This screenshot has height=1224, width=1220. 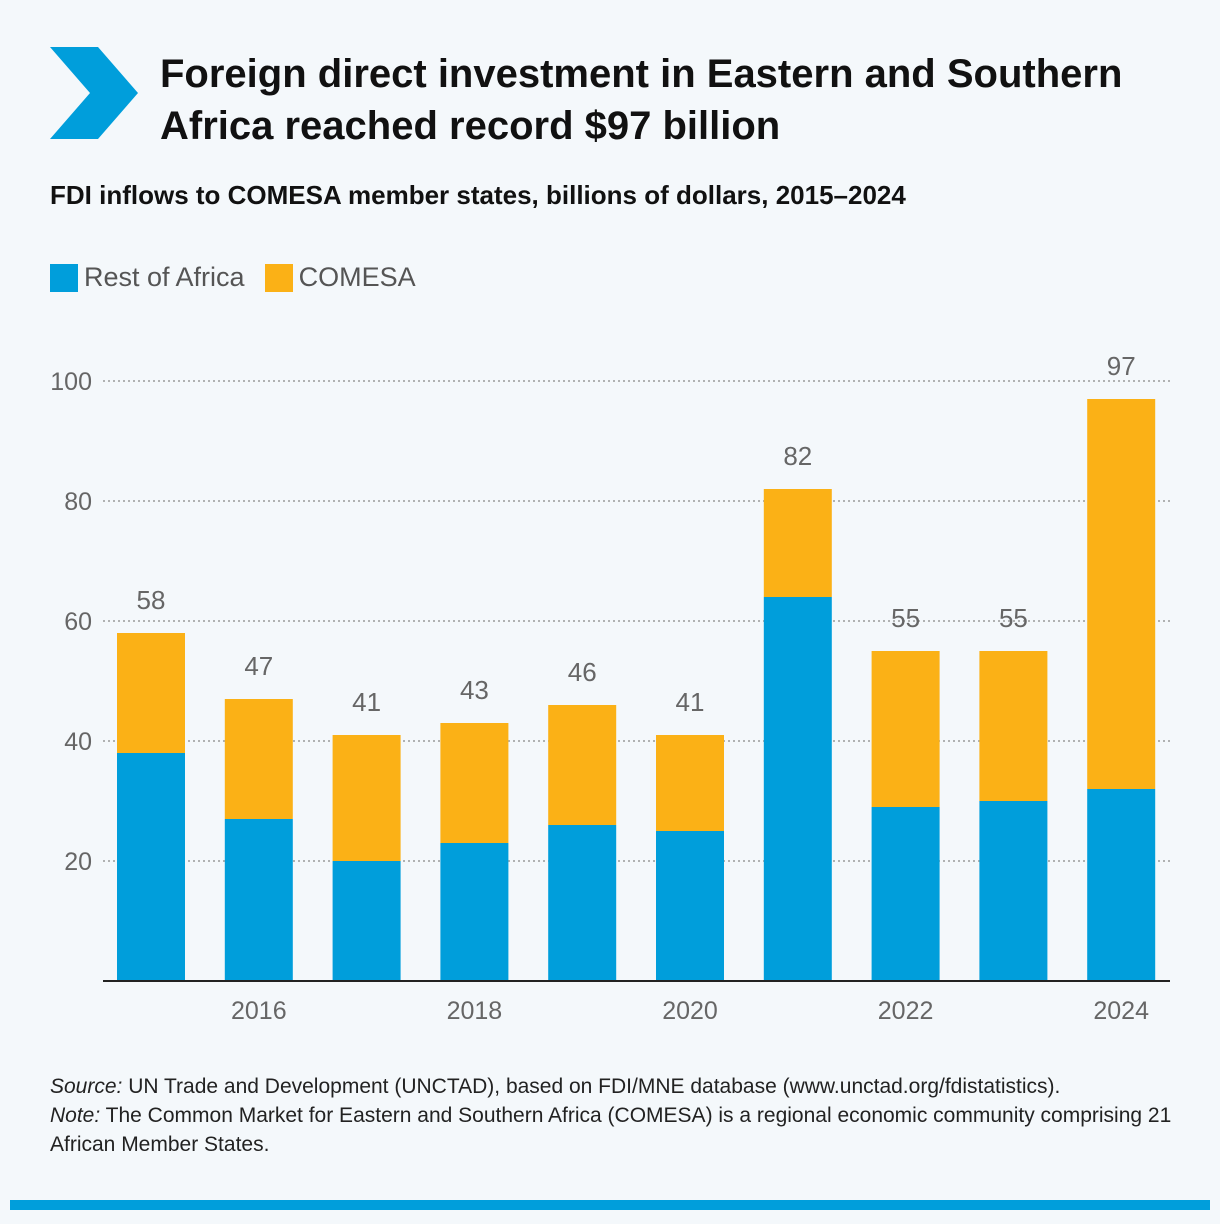 I want to click on y-tick-label: 20, so click(x=78, y=862).